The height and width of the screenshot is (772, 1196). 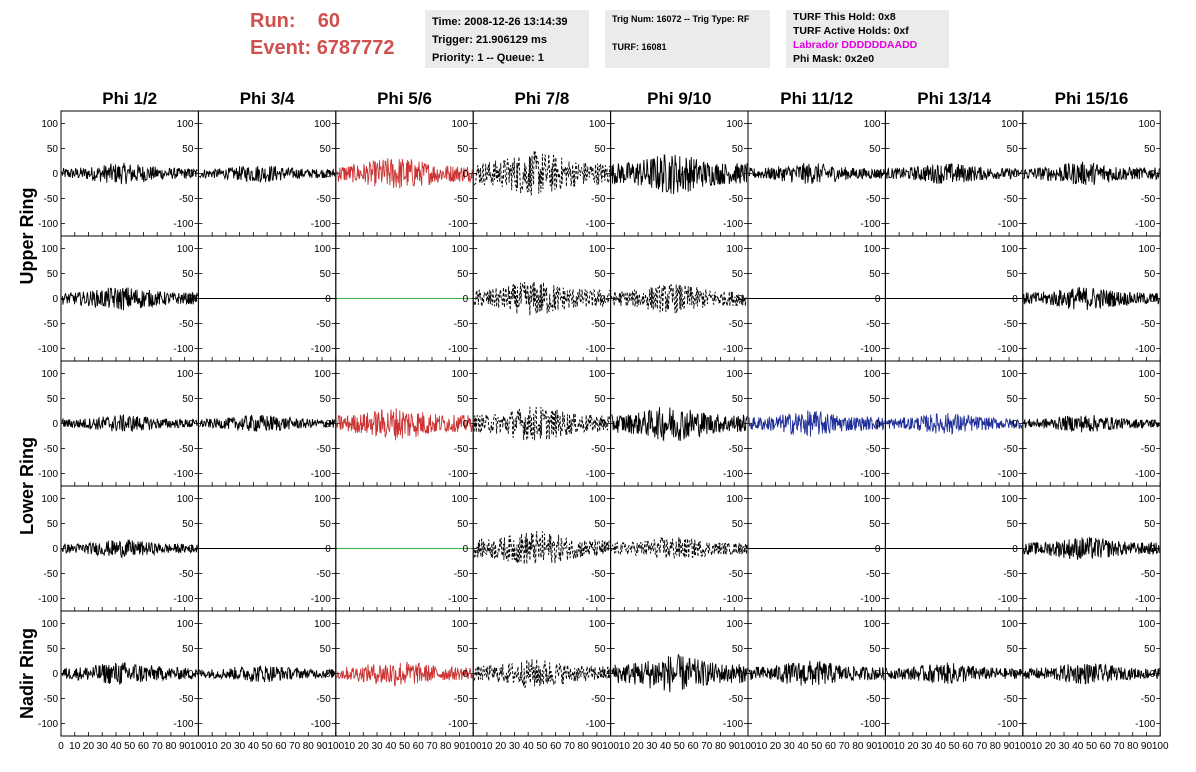 I want to click on x-tick-label: 60, so click(x=556, y=746).